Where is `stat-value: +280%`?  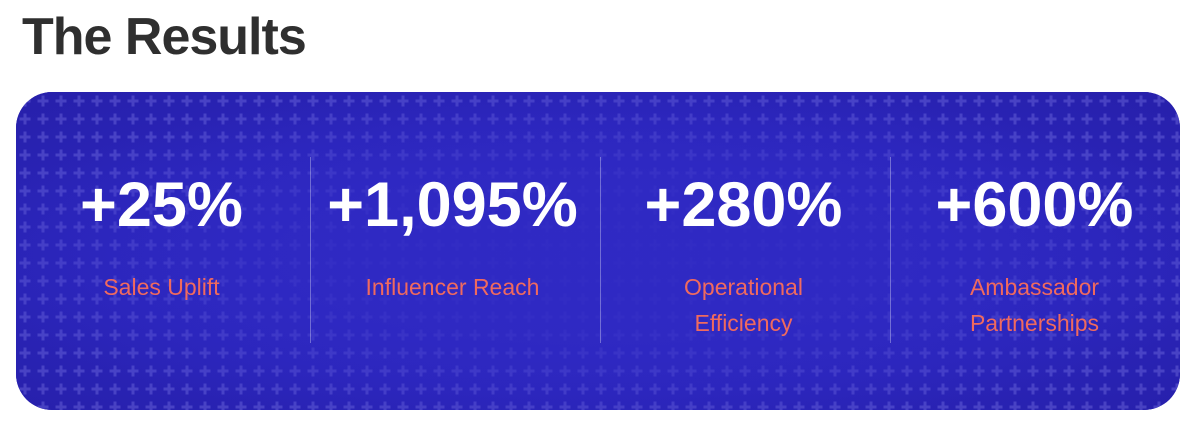
stat-value: +280% is located at coordinates (743, 205).